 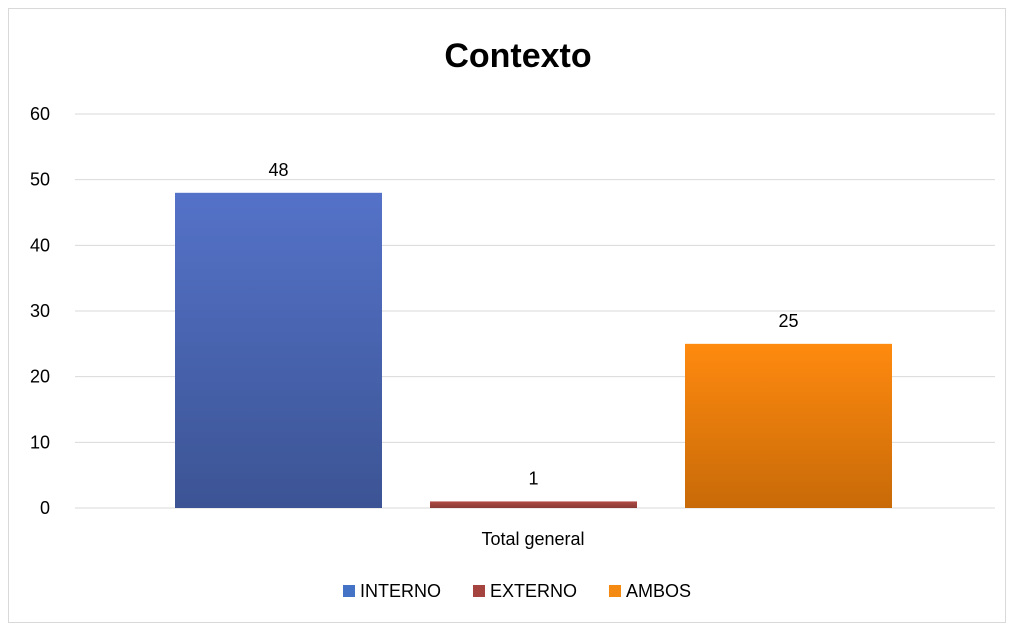 I want to click on chart-title: Contexto, so click(x=517, y=56).